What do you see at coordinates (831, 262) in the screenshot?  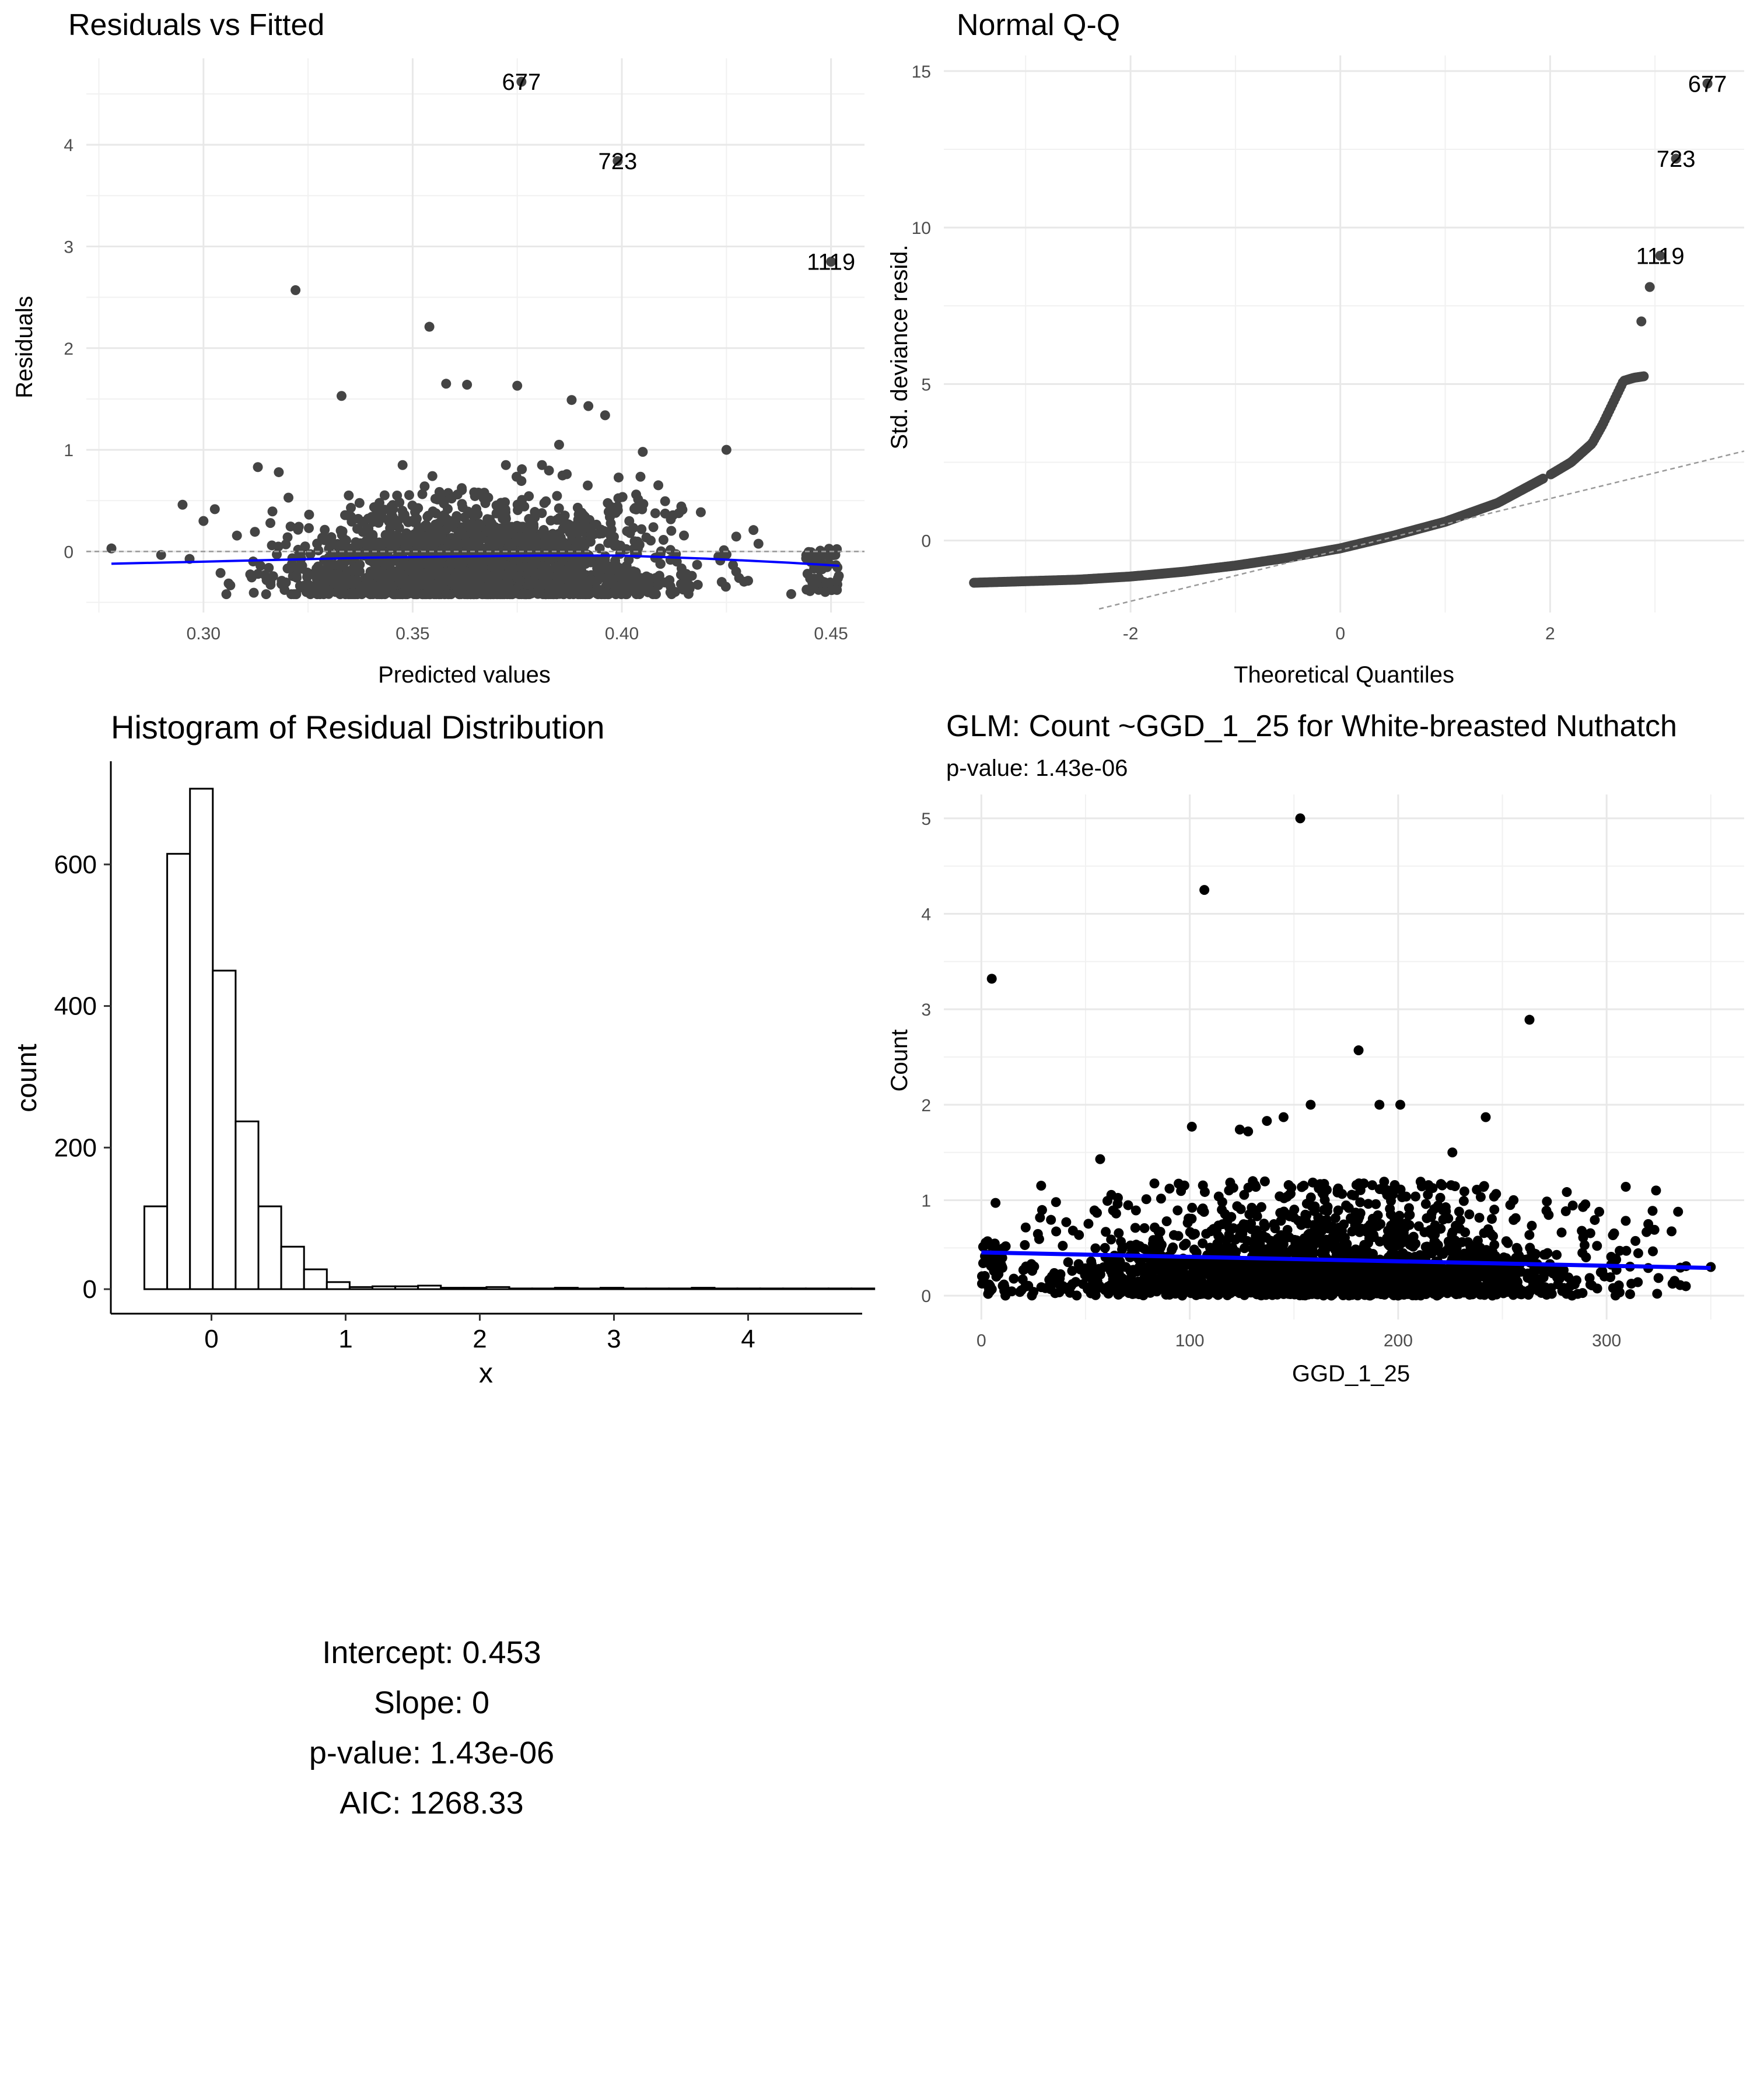 I see `point-id-label: 1119` at bounding box center [831, 262].